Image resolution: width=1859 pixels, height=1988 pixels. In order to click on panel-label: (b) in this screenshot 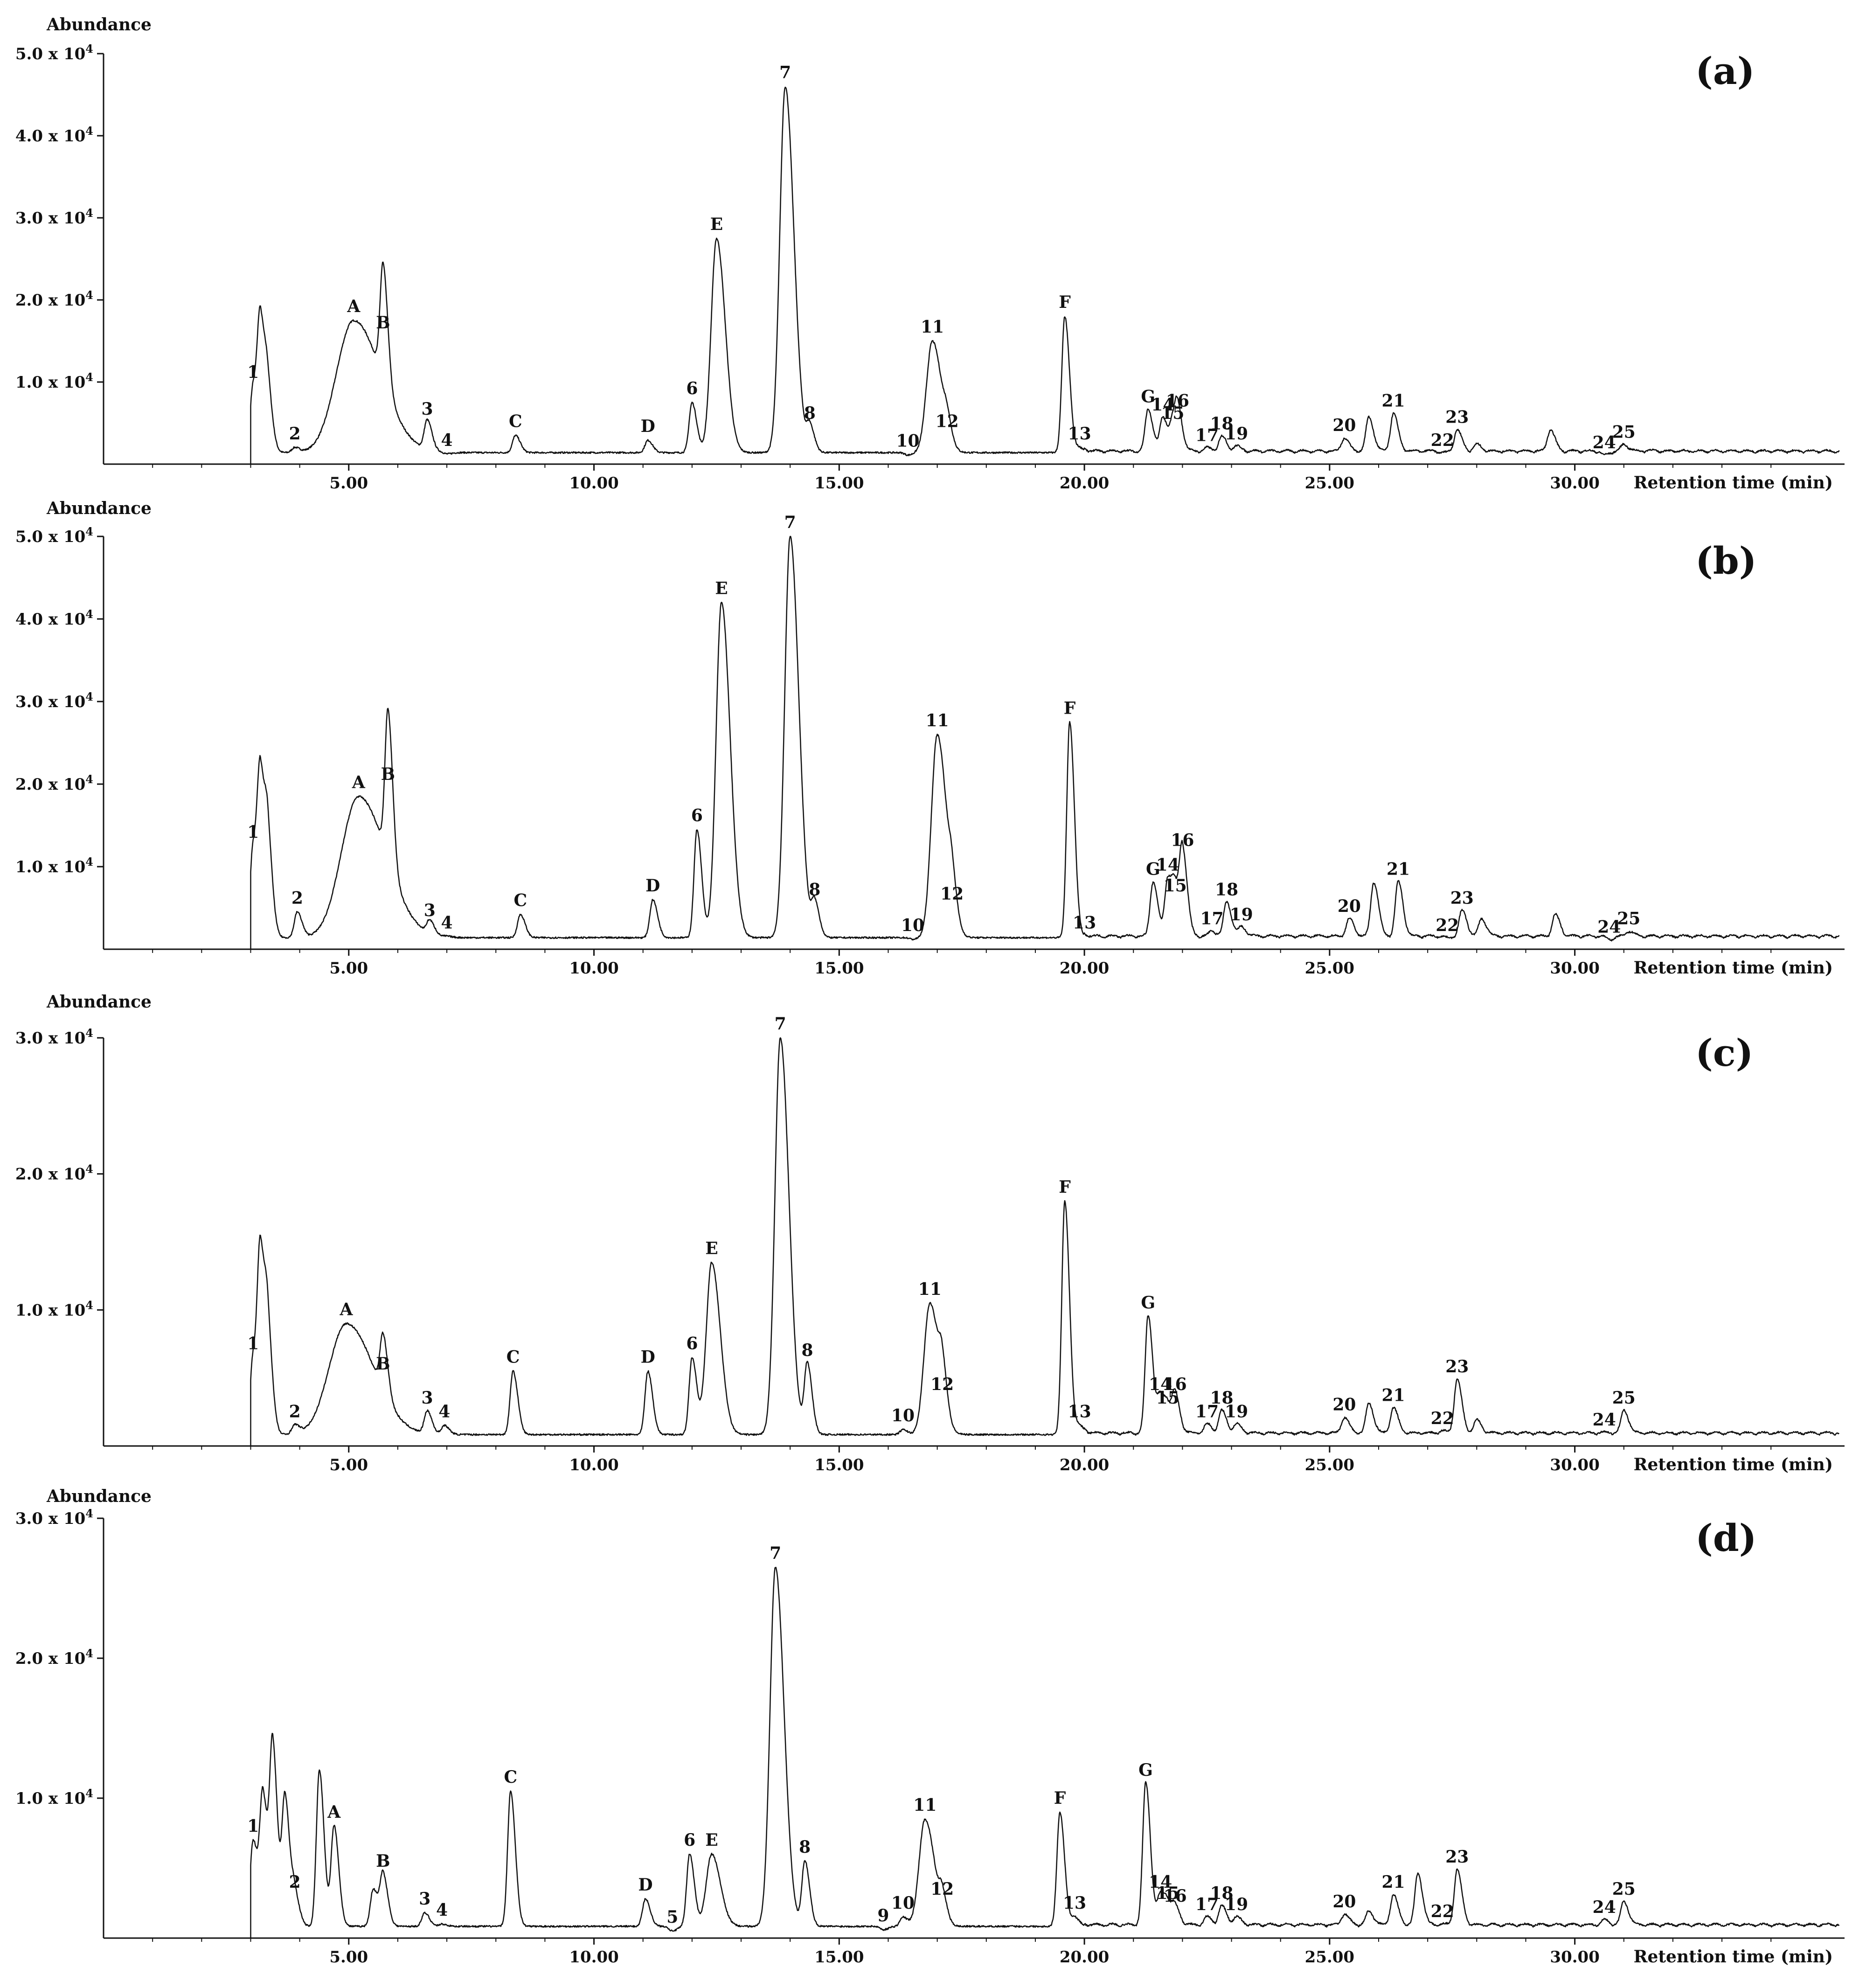, I will do `click(1726, 561)`.